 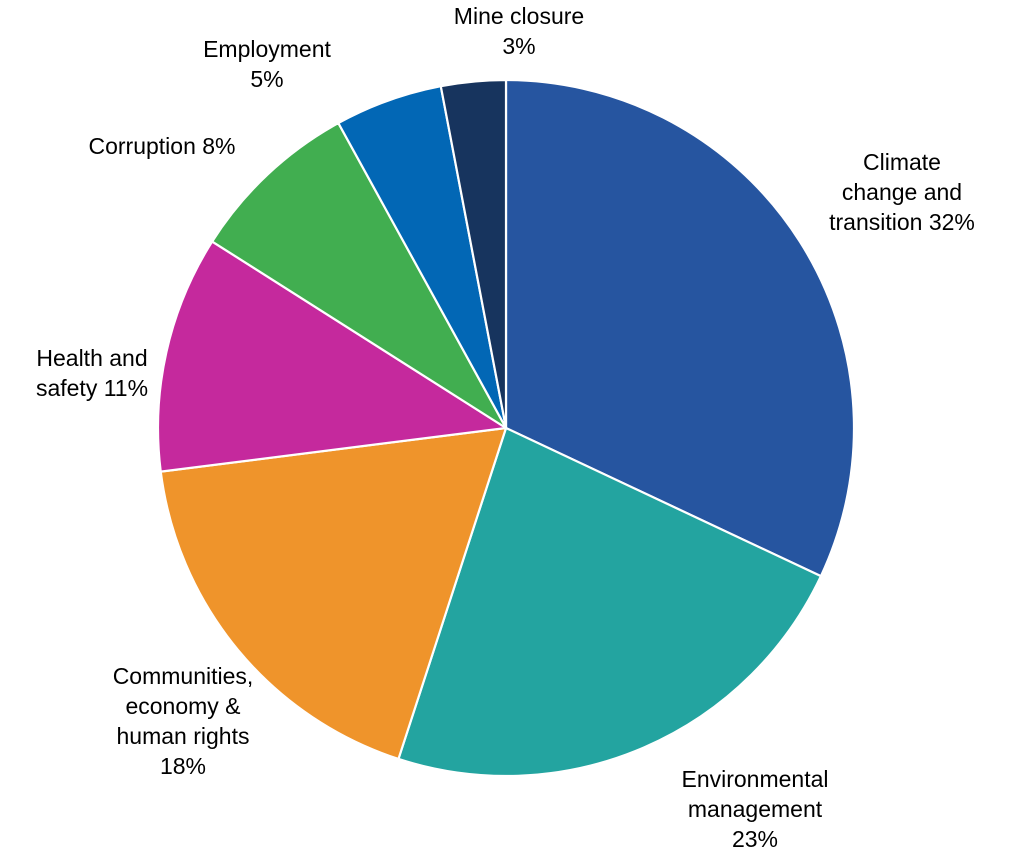 I want to click on slice-label-environmental-management-23: Environmental management 23%, so click(x=754, y=809).